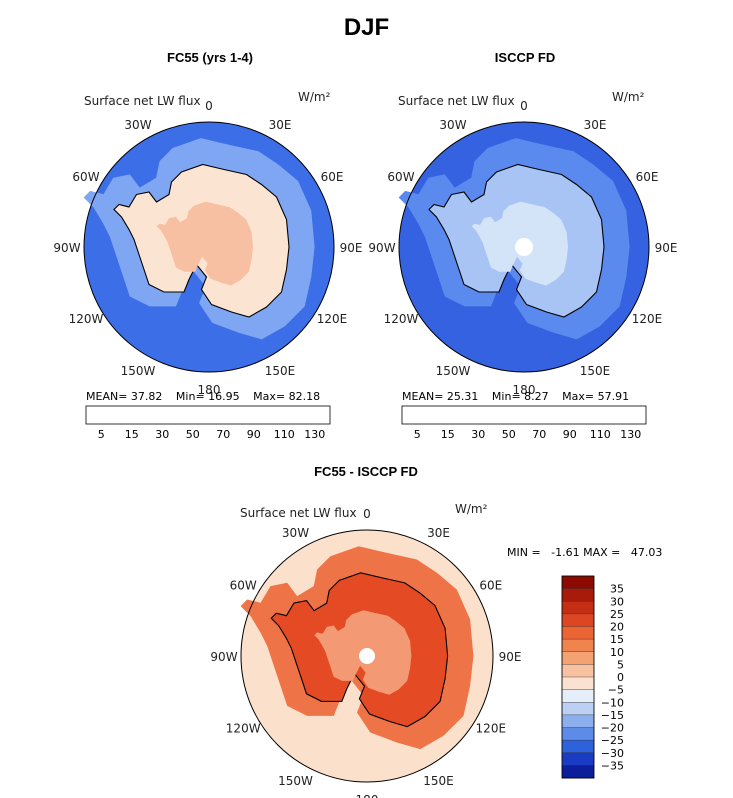 The height and width of the screenshot is (798, 733). What do you see at coordinates (630, 434) in the screenshot?
I see `colorbar-tick-label: 130` at bounding box center [630, 434].